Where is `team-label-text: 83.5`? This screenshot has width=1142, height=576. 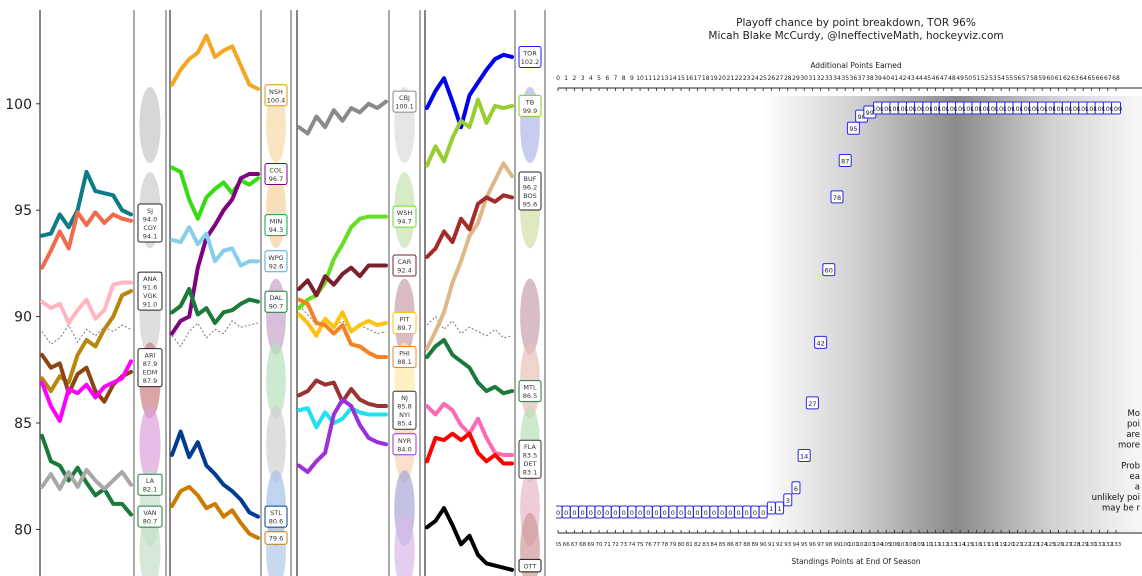
team-label-text: 83.5 is located at coordinates (530, 456).